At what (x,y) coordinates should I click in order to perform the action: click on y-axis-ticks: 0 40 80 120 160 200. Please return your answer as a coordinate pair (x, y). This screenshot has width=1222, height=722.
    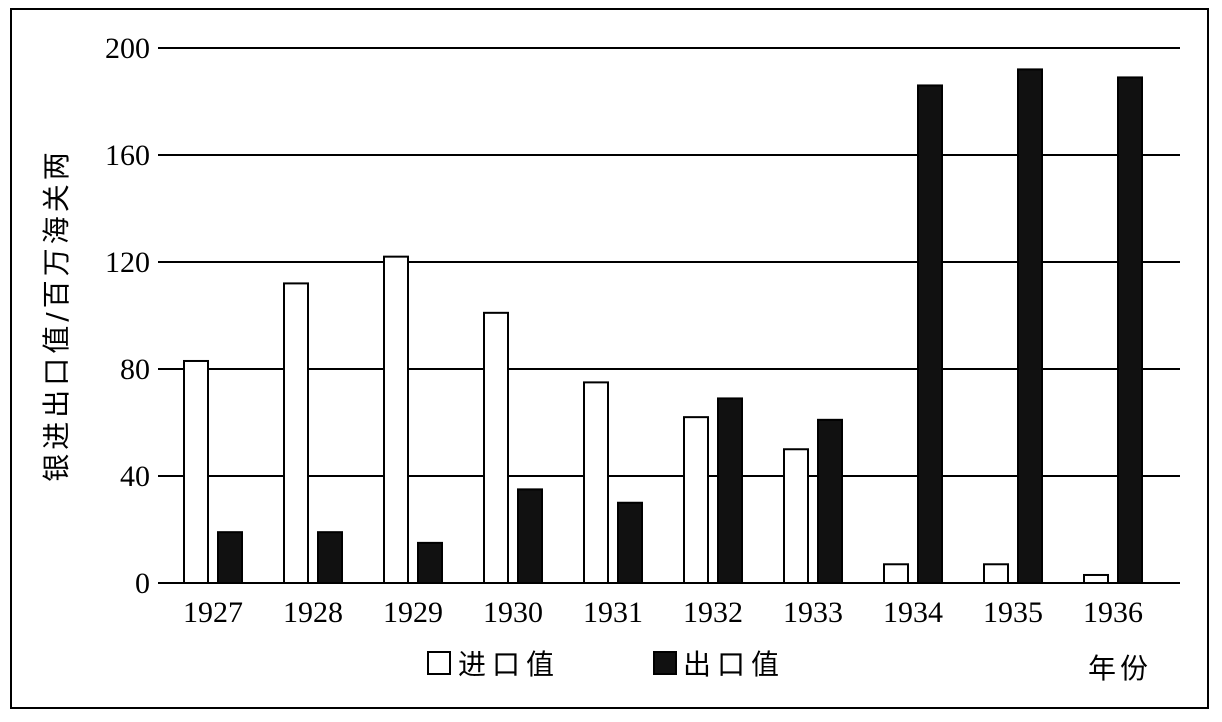
    Looking at the image, I should click on (127, 316).